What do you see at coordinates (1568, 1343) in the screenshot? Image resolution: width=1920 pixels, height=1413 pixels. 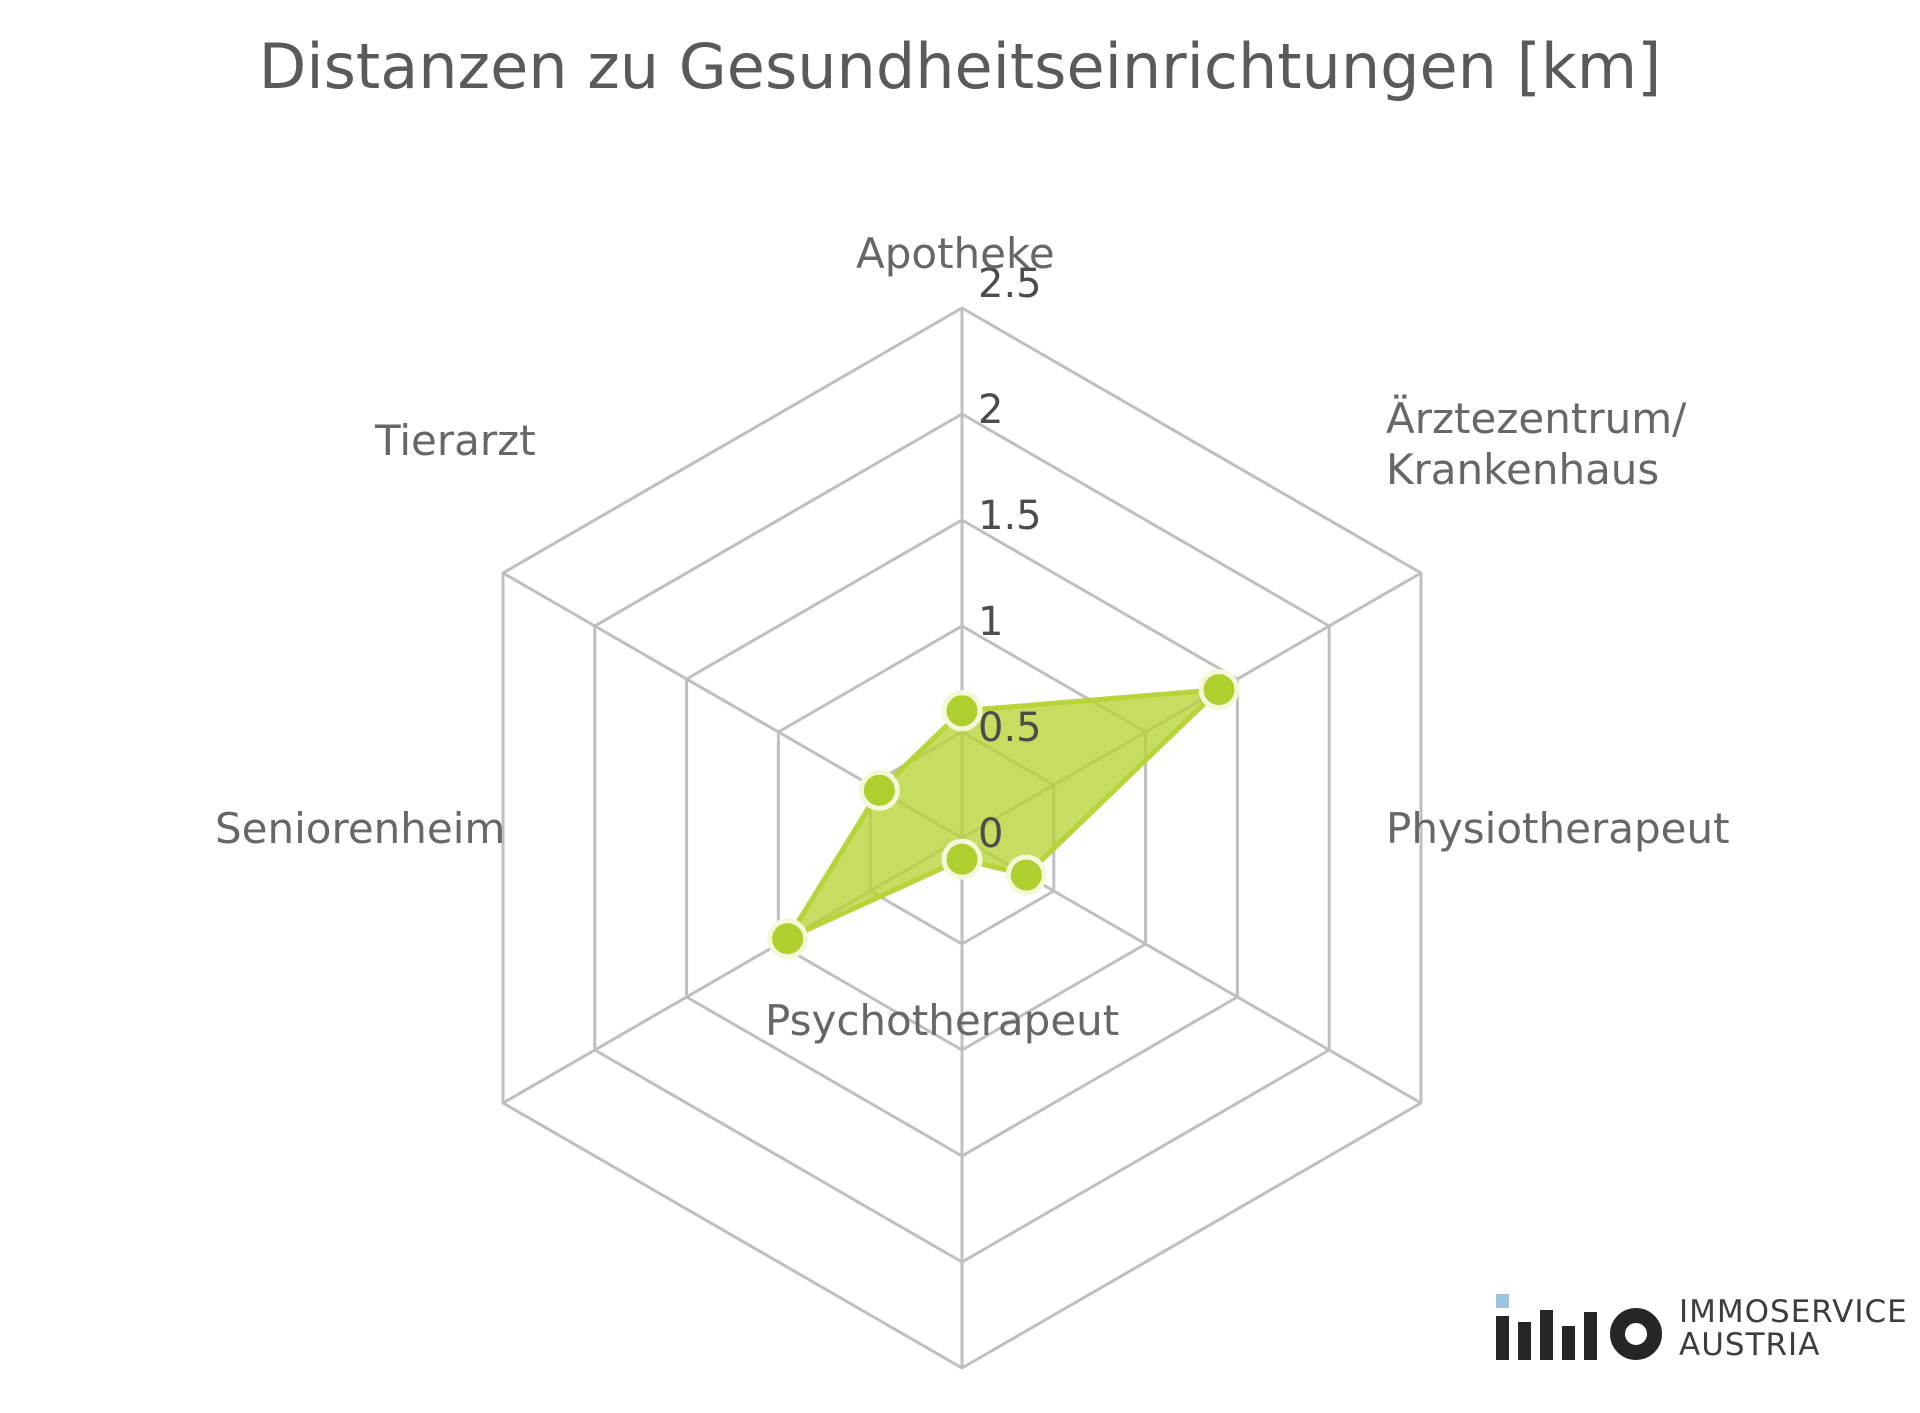 I see `logo-bar-4-icon` at bounding box center [1568, 1343].